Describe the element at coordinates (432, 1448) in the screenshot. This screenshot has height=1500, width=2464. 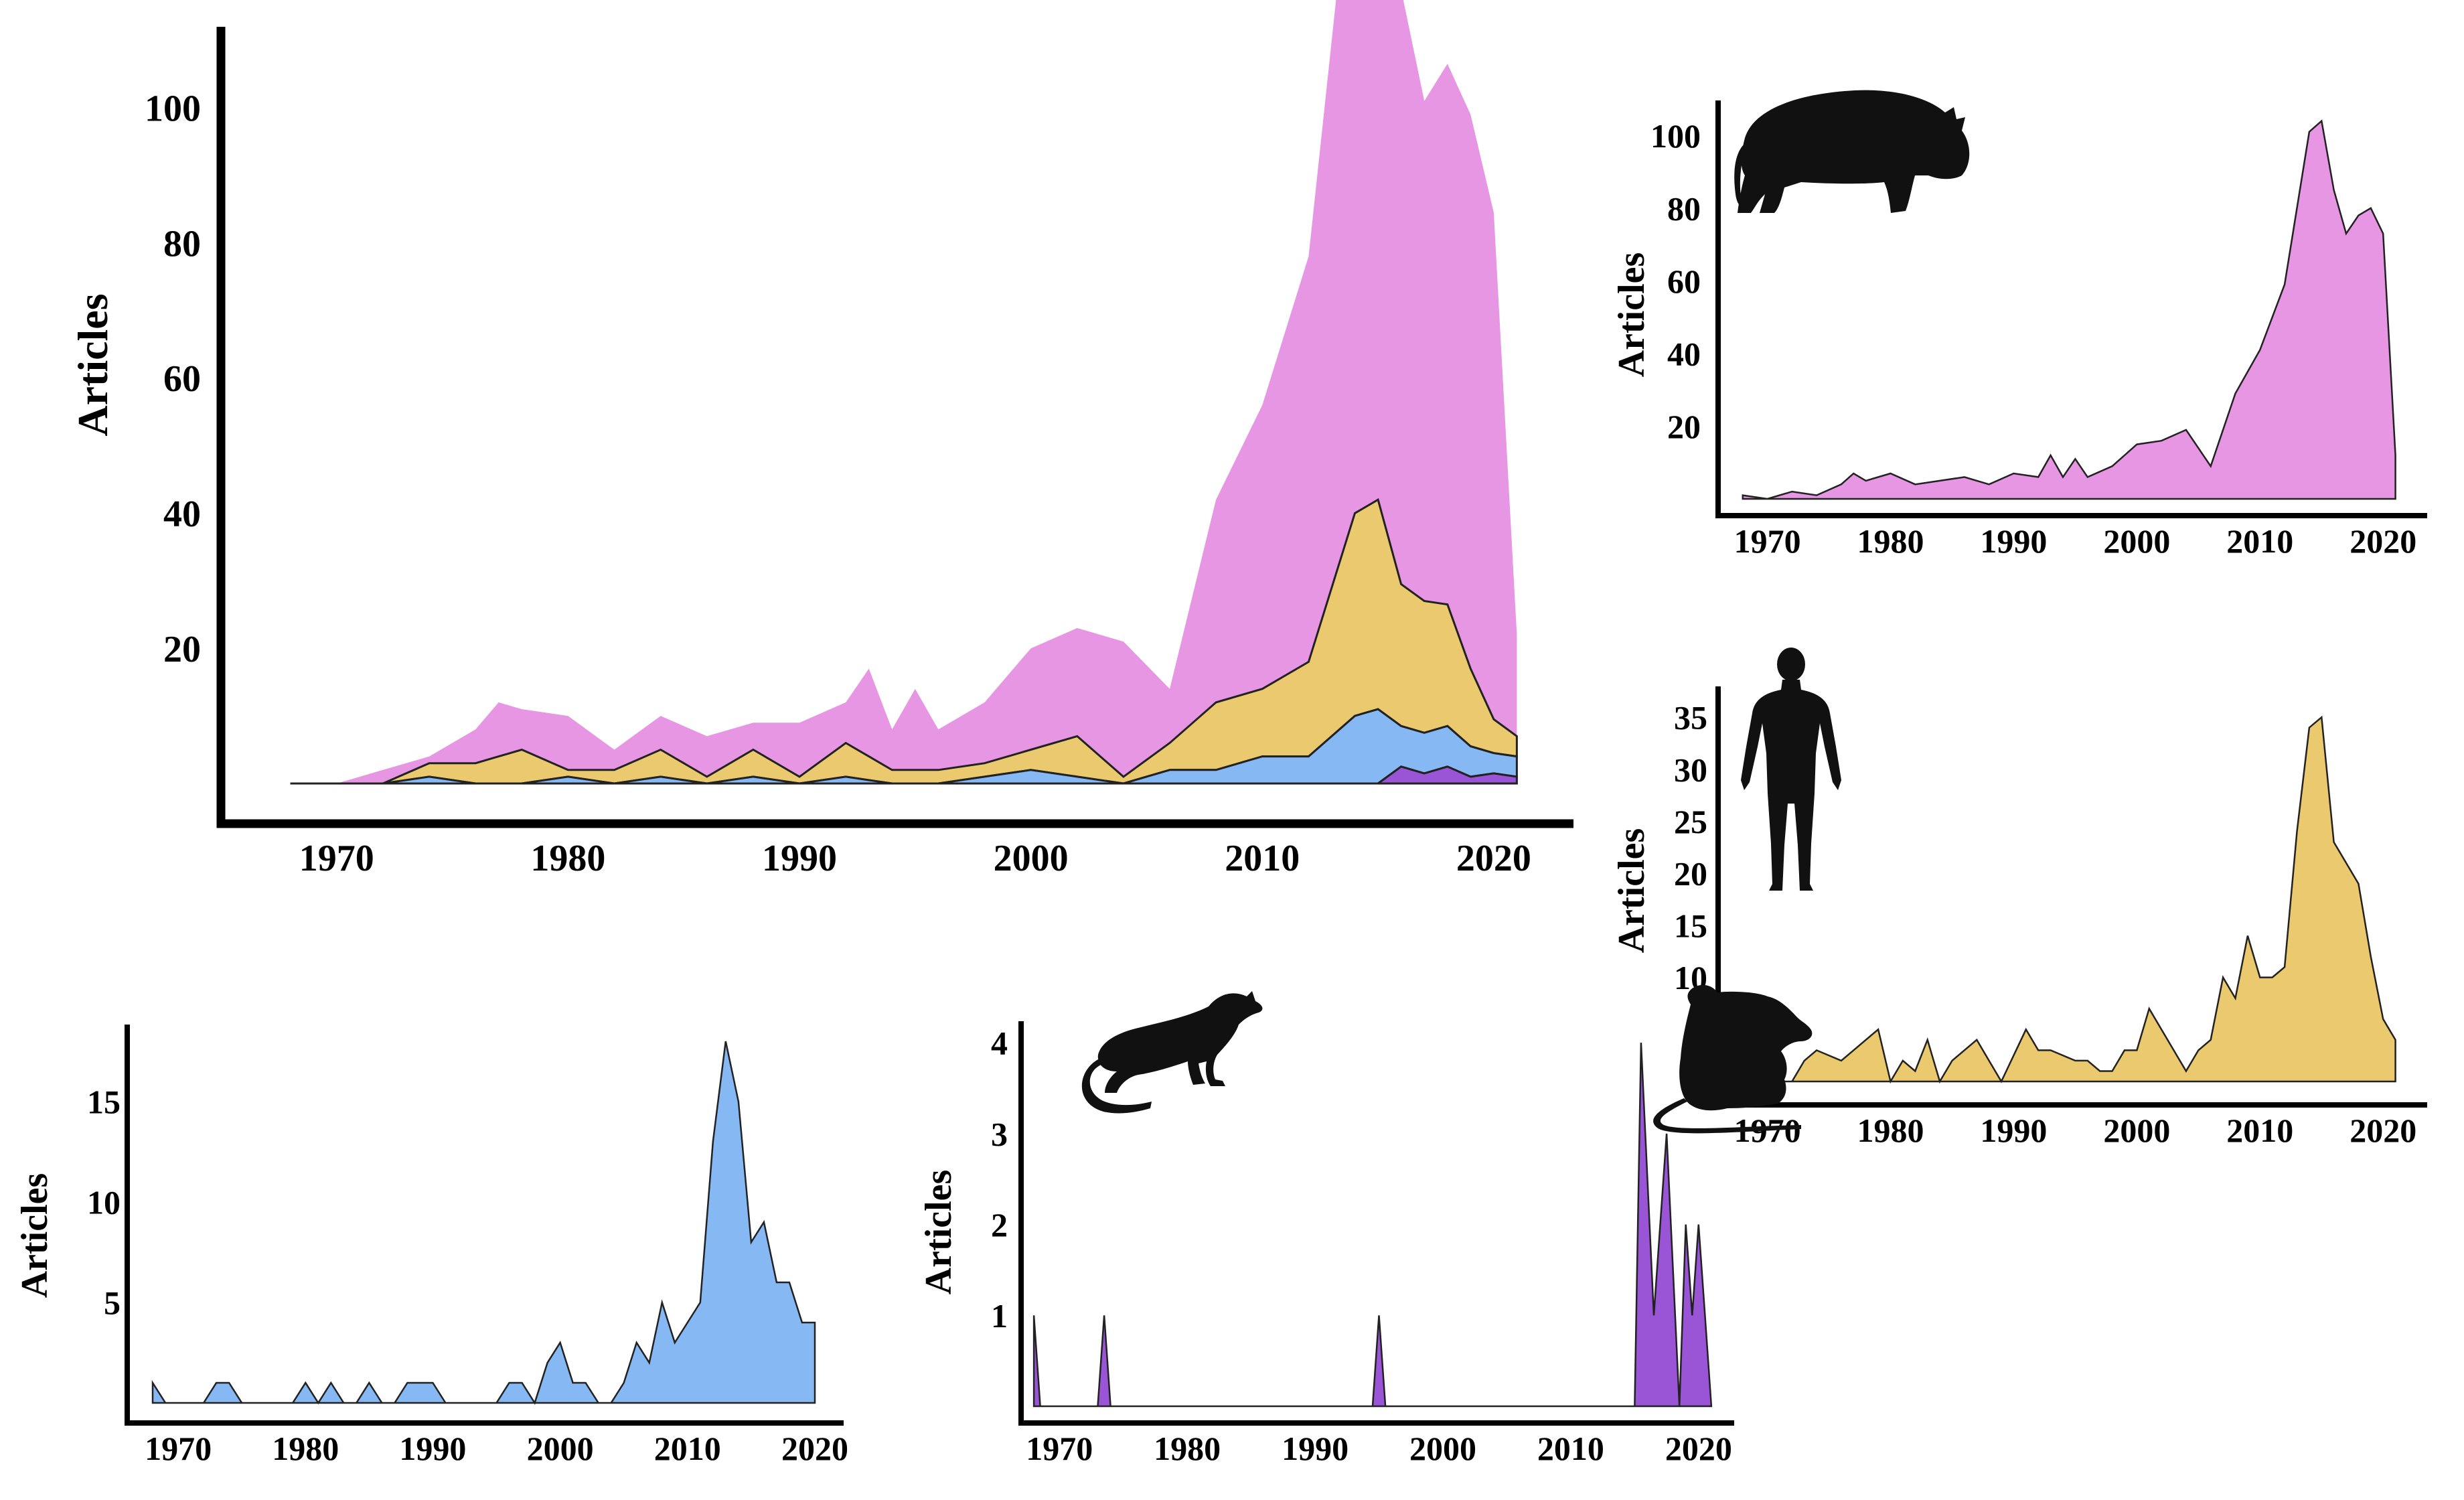
I see `mouse-x-tick-label: 1990` at that location.